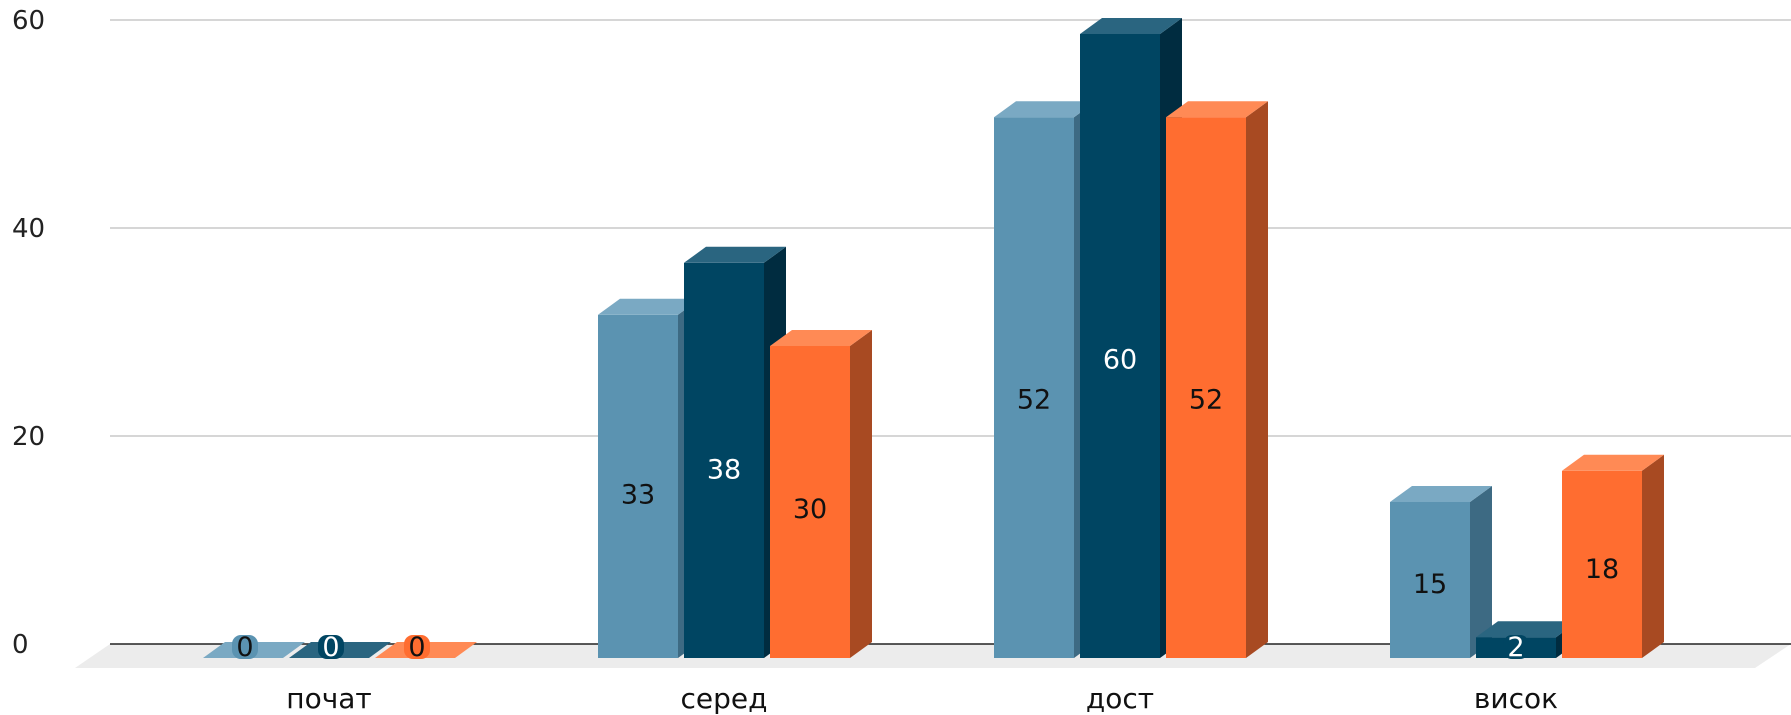 The width and height of the screenshot is (1791, 715). What do you see at coordinates (328, 698) in the screenshot?
I see `x-category-label: почат` at bounding box center [328, 698].